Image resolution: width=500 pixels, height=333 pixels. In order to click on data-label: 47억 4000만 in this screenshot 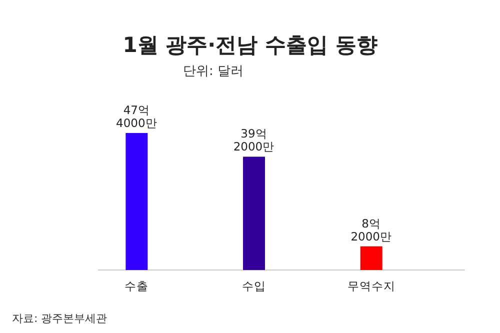, I will do `click(137, 116)`.